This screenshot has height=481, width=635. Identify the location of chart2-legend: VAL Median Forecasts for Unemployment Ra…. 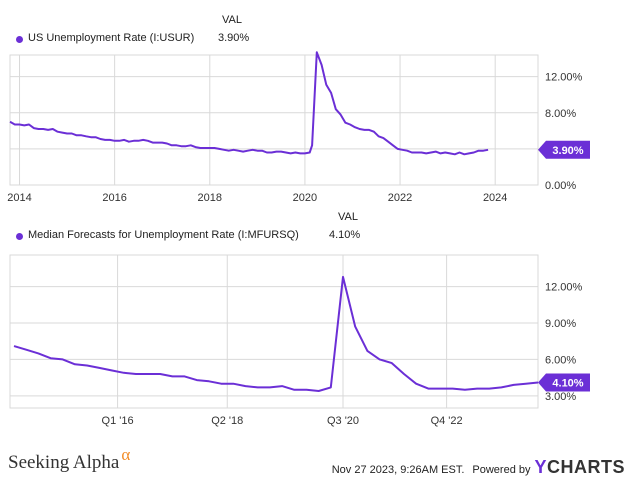
(200, 225).